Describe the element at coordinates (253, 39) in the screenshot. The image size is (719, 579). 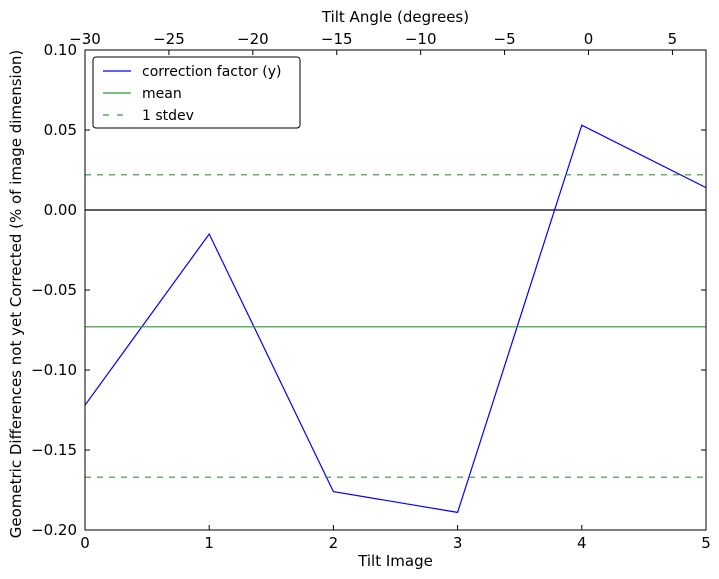
I see `top-x-tick-label: −20` at that location.